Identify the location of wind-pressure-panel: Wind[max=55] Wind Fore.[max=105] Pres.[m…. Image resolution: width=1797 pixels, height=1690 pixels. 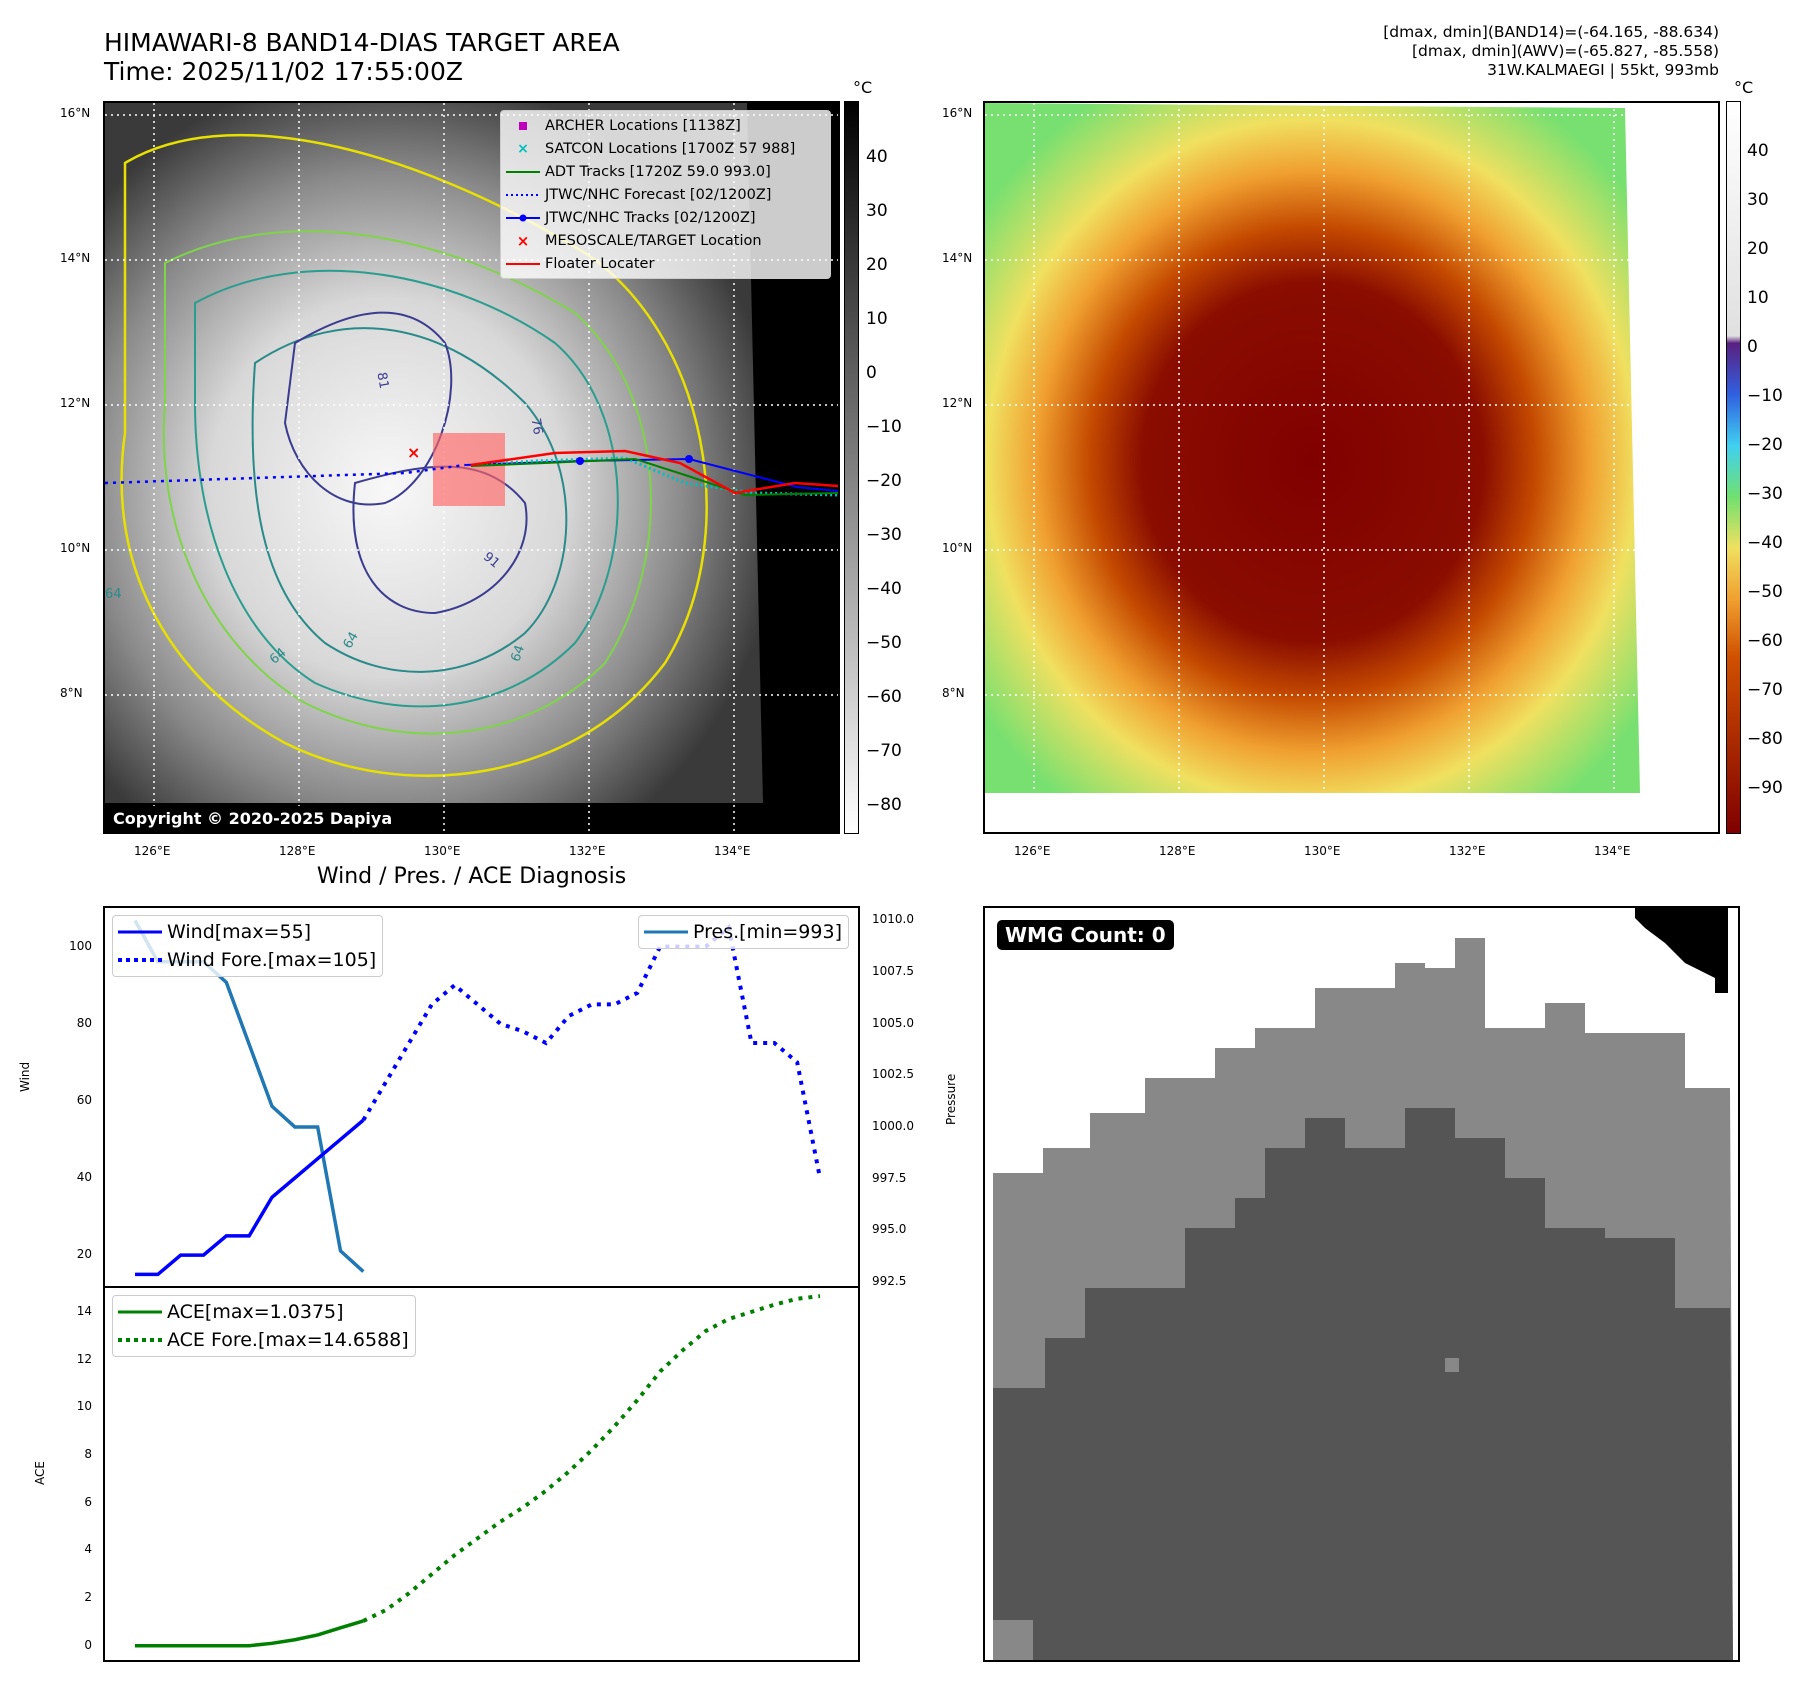
(481, 1097).